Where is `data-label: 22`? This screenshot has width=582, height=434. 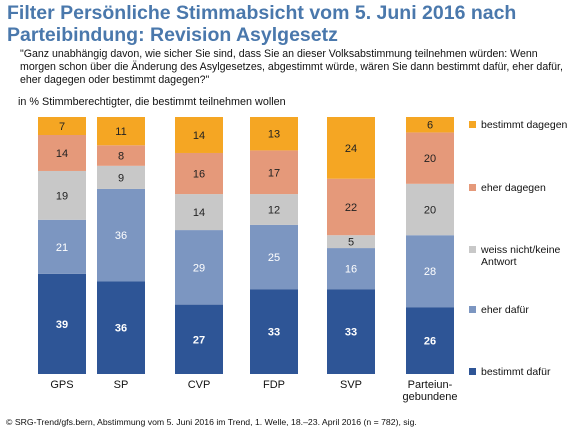
data-label: 22 is located at coordinates (351, 208).